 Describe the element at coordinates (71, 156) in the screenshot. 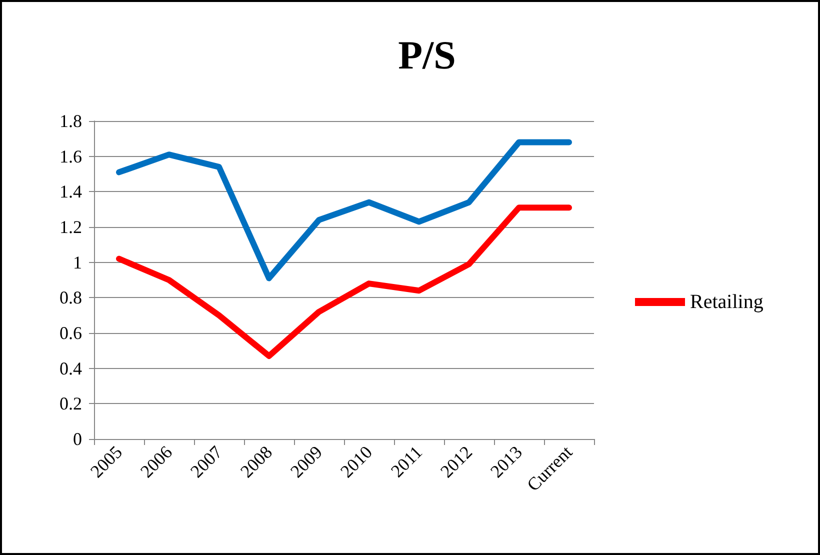

I see `y-tick-label: 1.6` at that location.